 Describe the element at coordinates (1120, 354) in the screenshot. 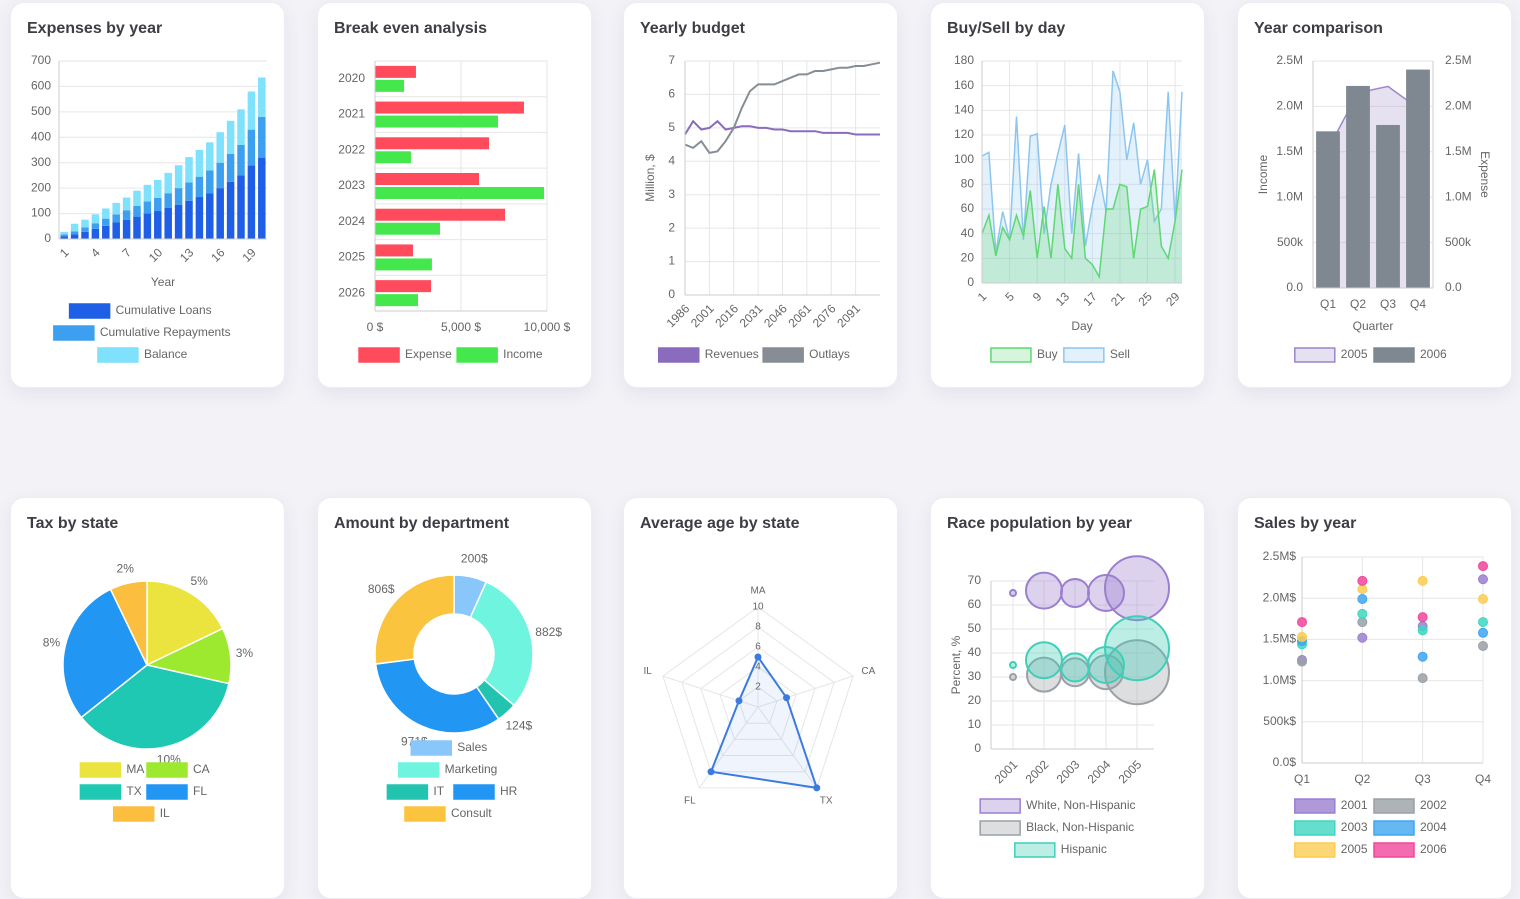

I see `legend-label: Sell` at that location.